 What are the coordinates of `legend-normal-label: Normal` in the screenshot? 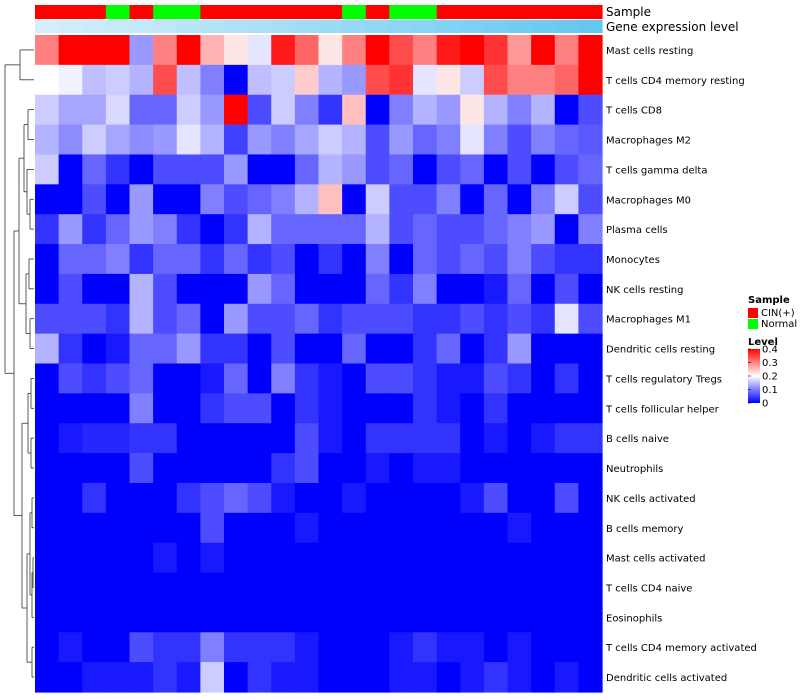 It's located at (779, 324).